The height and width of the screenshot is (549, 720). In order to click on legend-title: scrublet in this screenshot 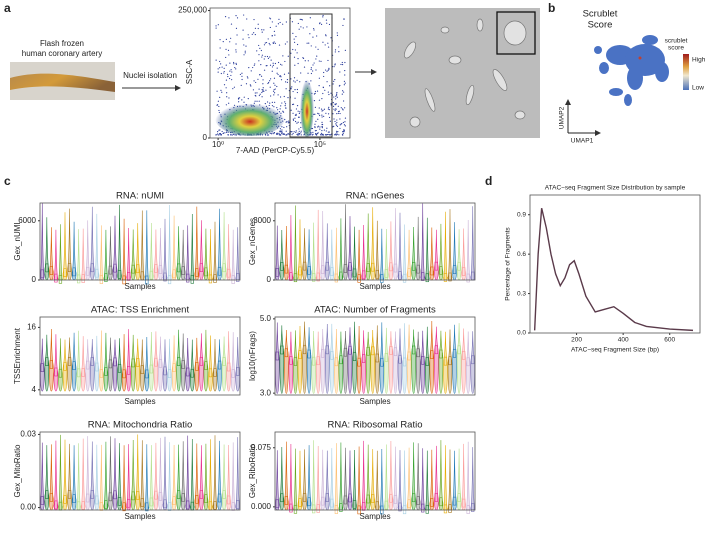, I will do `click(676, 41)`.